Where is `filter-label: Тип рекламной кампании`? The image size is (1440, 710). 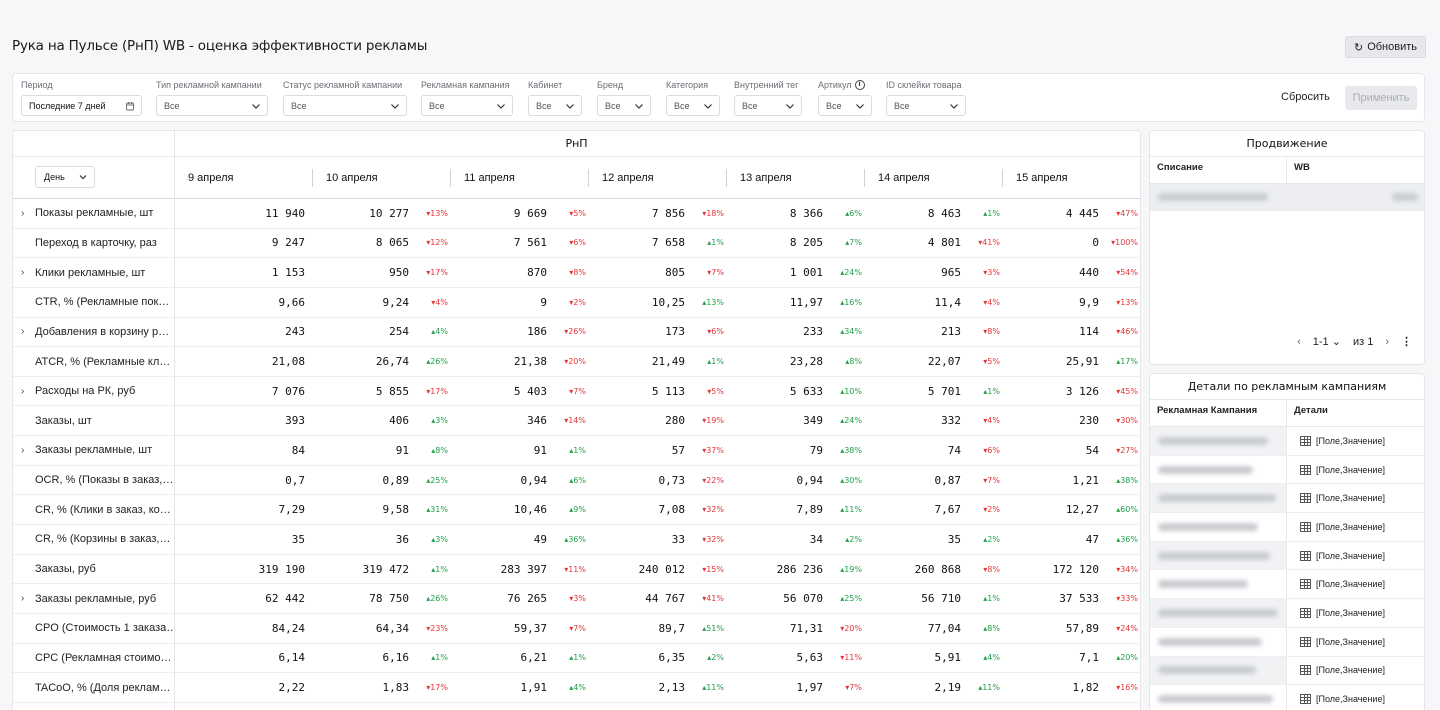
filter-label: Тип рекламной кампании is located at coordinates (212, 85).